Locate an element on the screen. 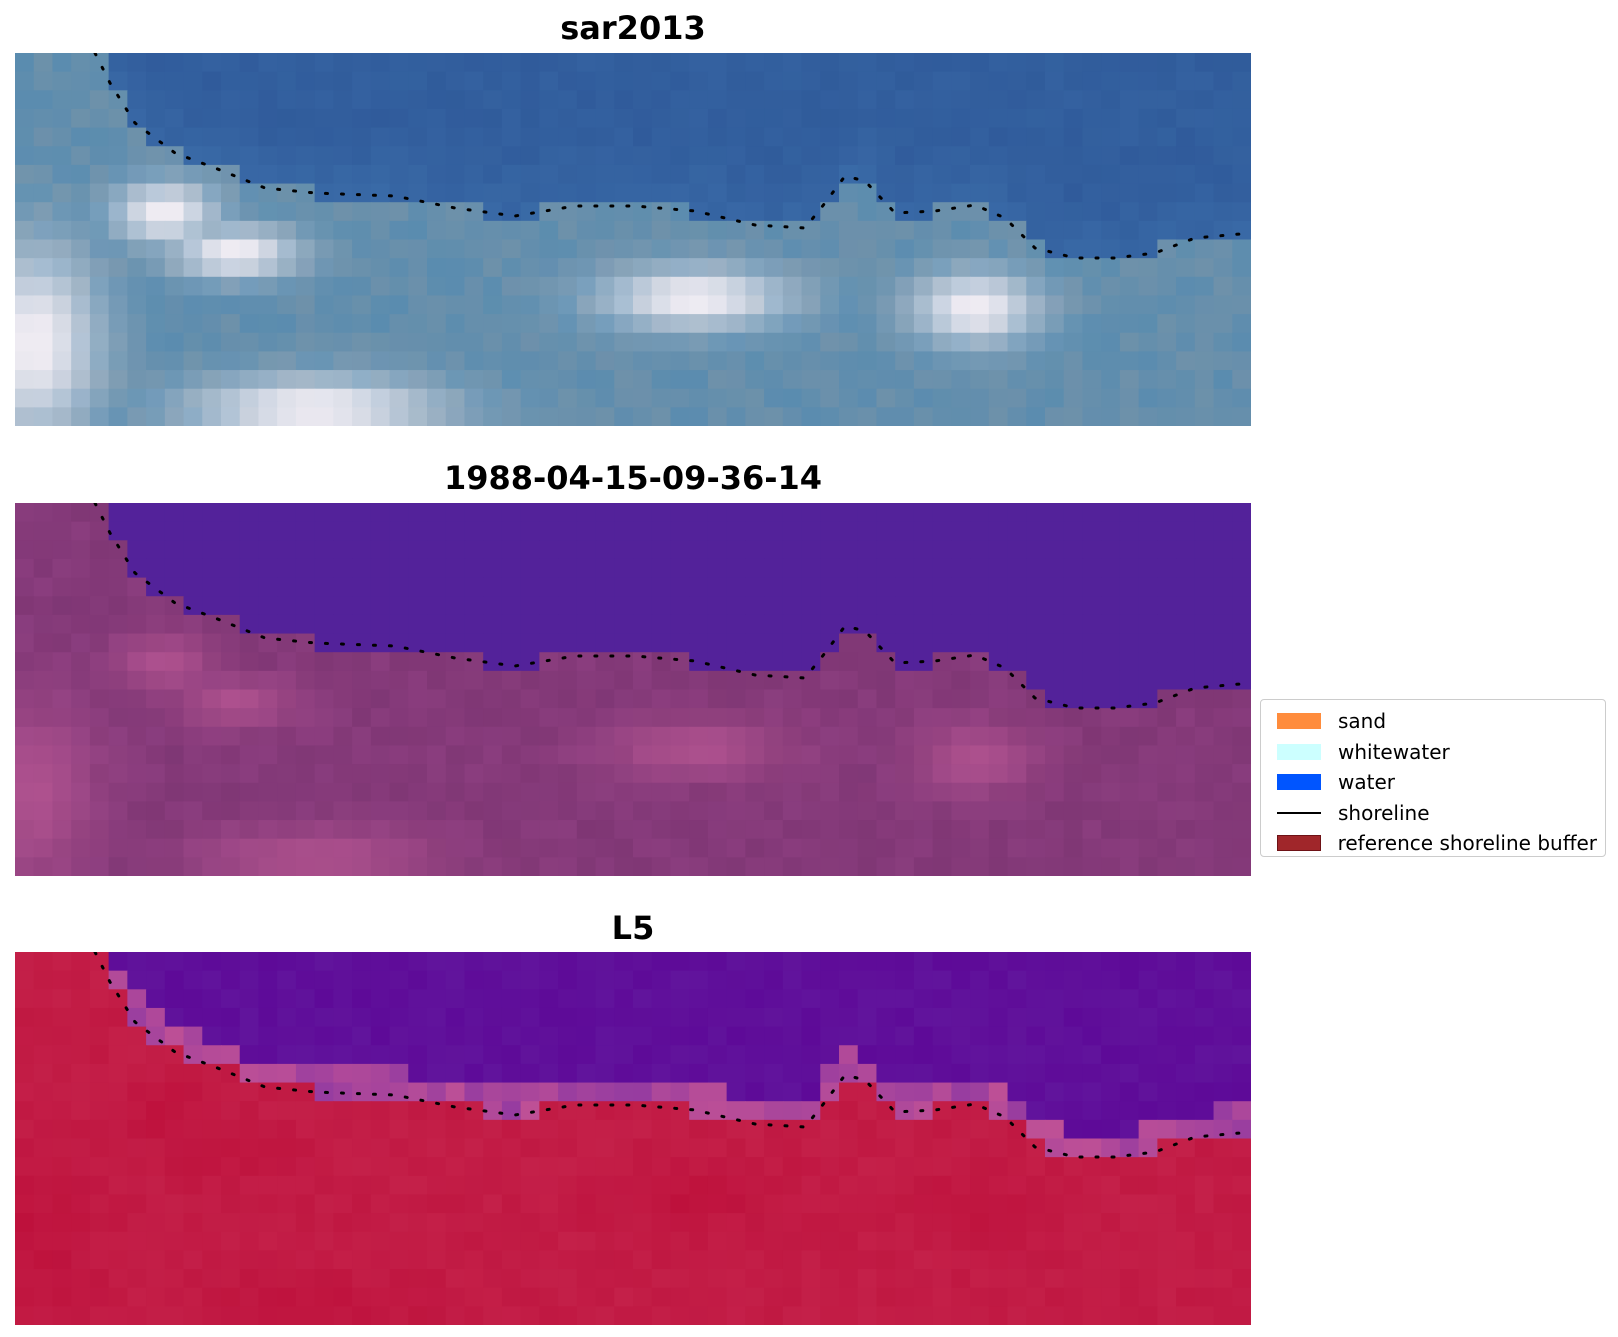 Image resolution: width=1618 pixels, height=1337 pixels. legend-item-water: water is located at coordinates (1433, 782).